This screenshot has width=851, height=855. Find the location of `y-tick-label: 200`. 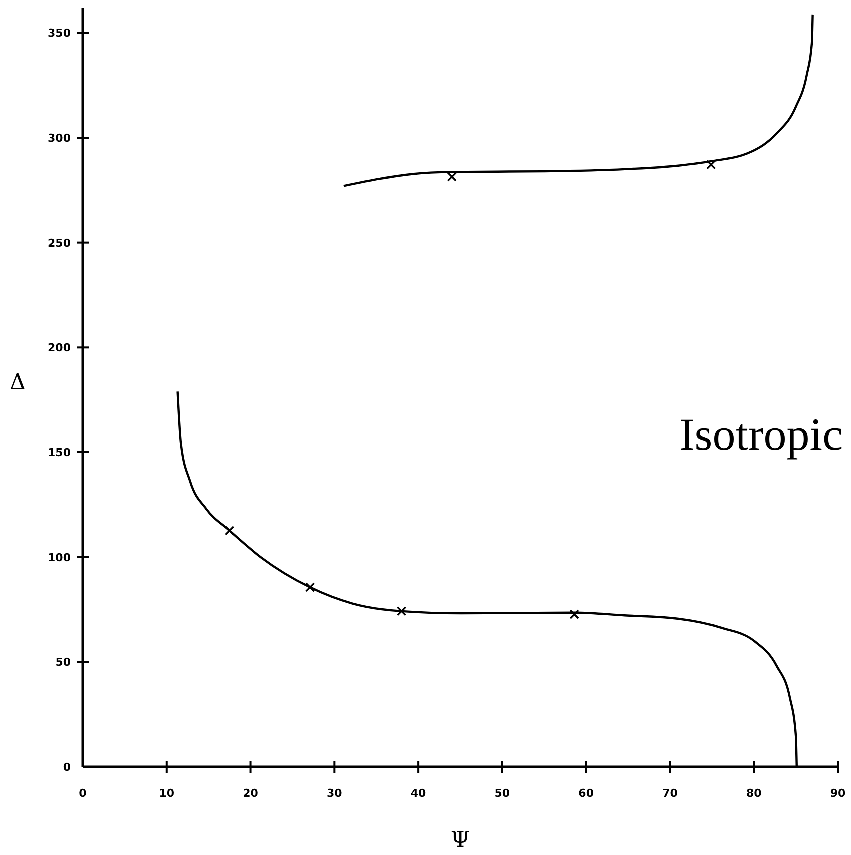

y-tick-label: 200 is located at coordinates (60, 348).